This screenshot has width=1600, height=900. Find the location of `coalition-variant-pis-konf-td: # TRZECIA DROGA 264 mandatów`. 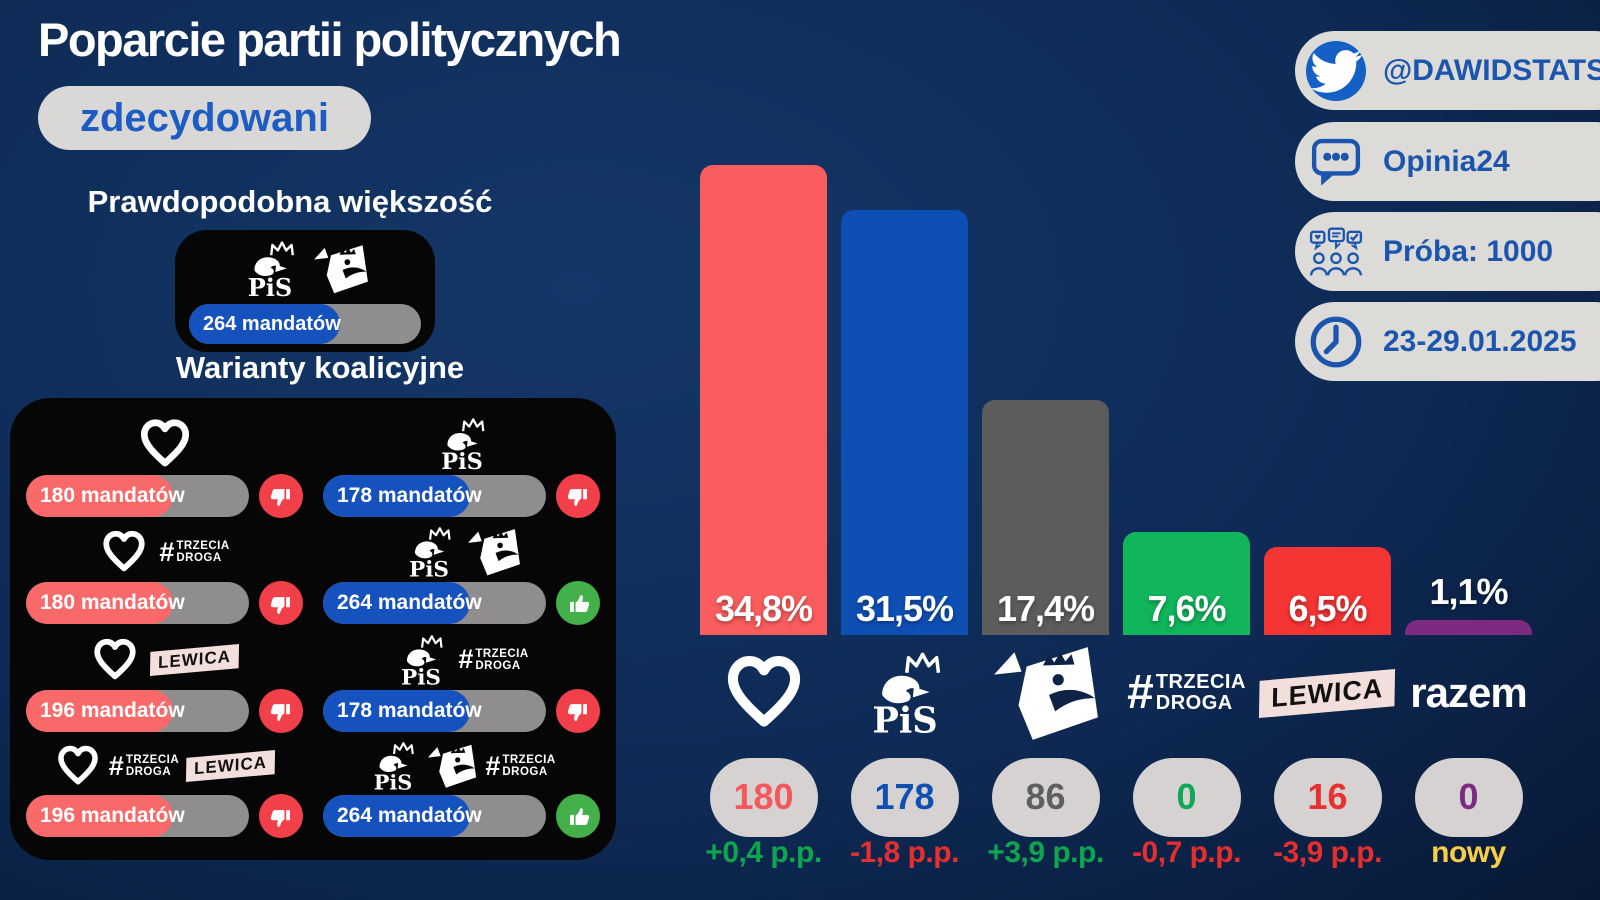

coalition-variant-pis-konf-td: # TRZECIA DROGA 264 mandatów is located at coordinates (461, 792).